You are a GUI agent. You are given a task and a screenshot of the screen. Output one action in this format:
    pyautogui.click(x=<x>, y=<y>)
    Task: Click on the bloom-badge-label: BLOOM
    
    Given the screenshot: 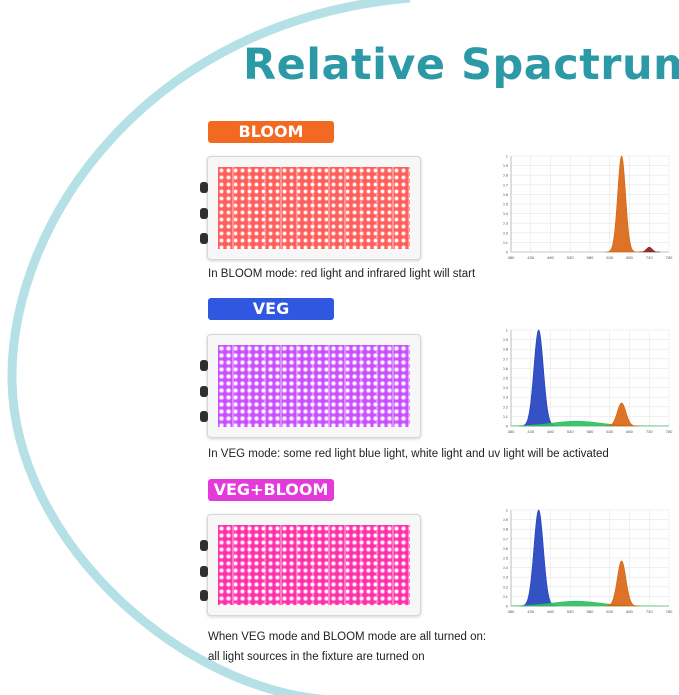 What is the action you would take?
    pyautogui.click(x=271, y=131)
    